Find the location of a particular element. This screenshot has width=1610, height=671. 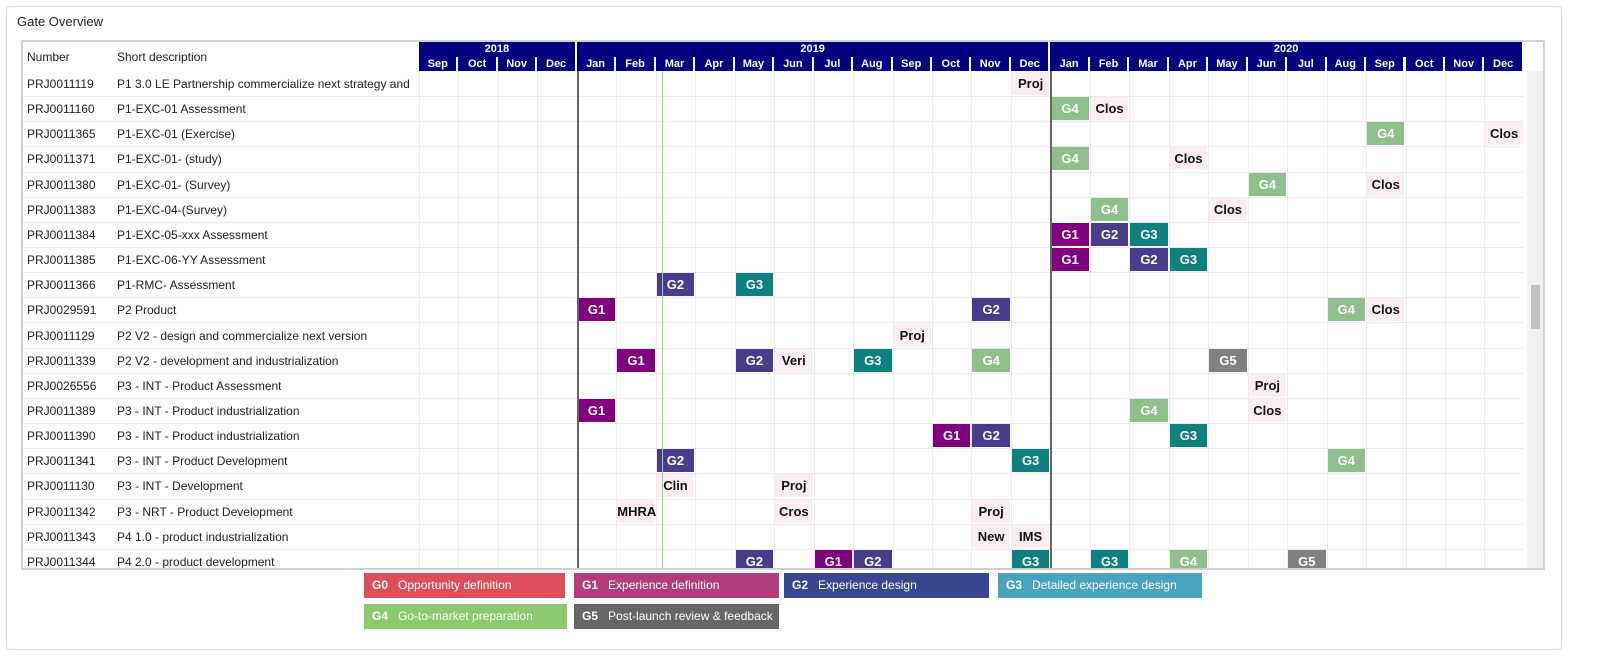

vertical-scrollbar is located at coordinates (1535, 319).